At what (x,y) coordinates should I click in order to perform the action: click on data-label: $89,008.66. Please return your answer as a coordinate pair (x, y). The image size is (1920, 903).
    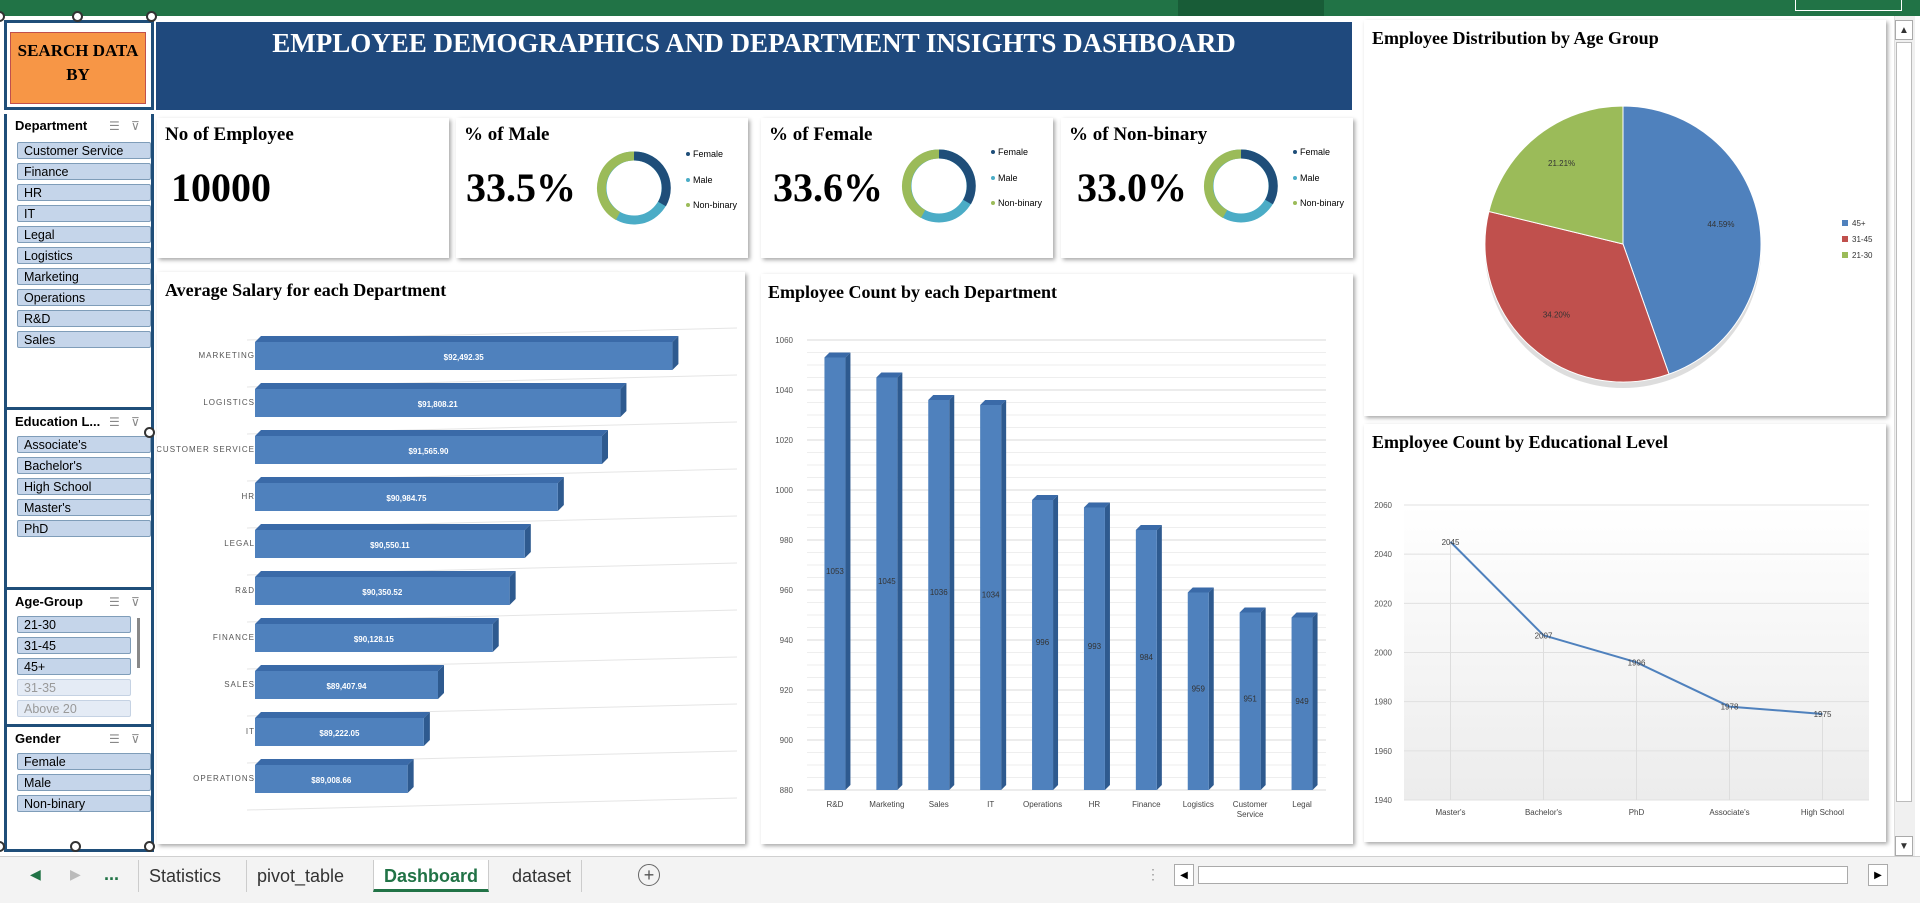
    Looking at the image, I should click on (331, 780).